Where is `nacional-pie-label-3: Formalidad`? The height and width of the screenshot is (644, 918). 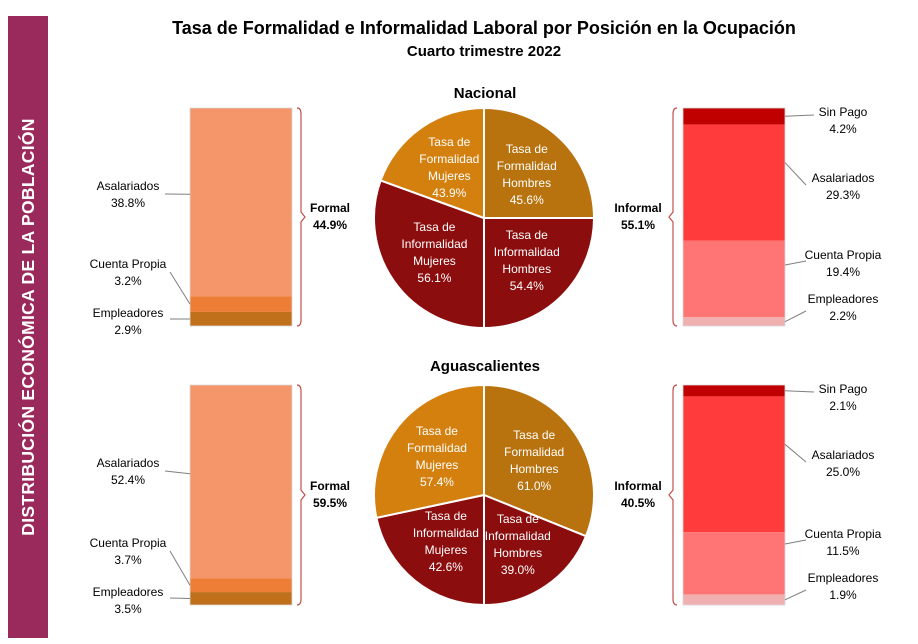 nacional-pie-label-3: Formalidad is located at coordinates (449, 159).